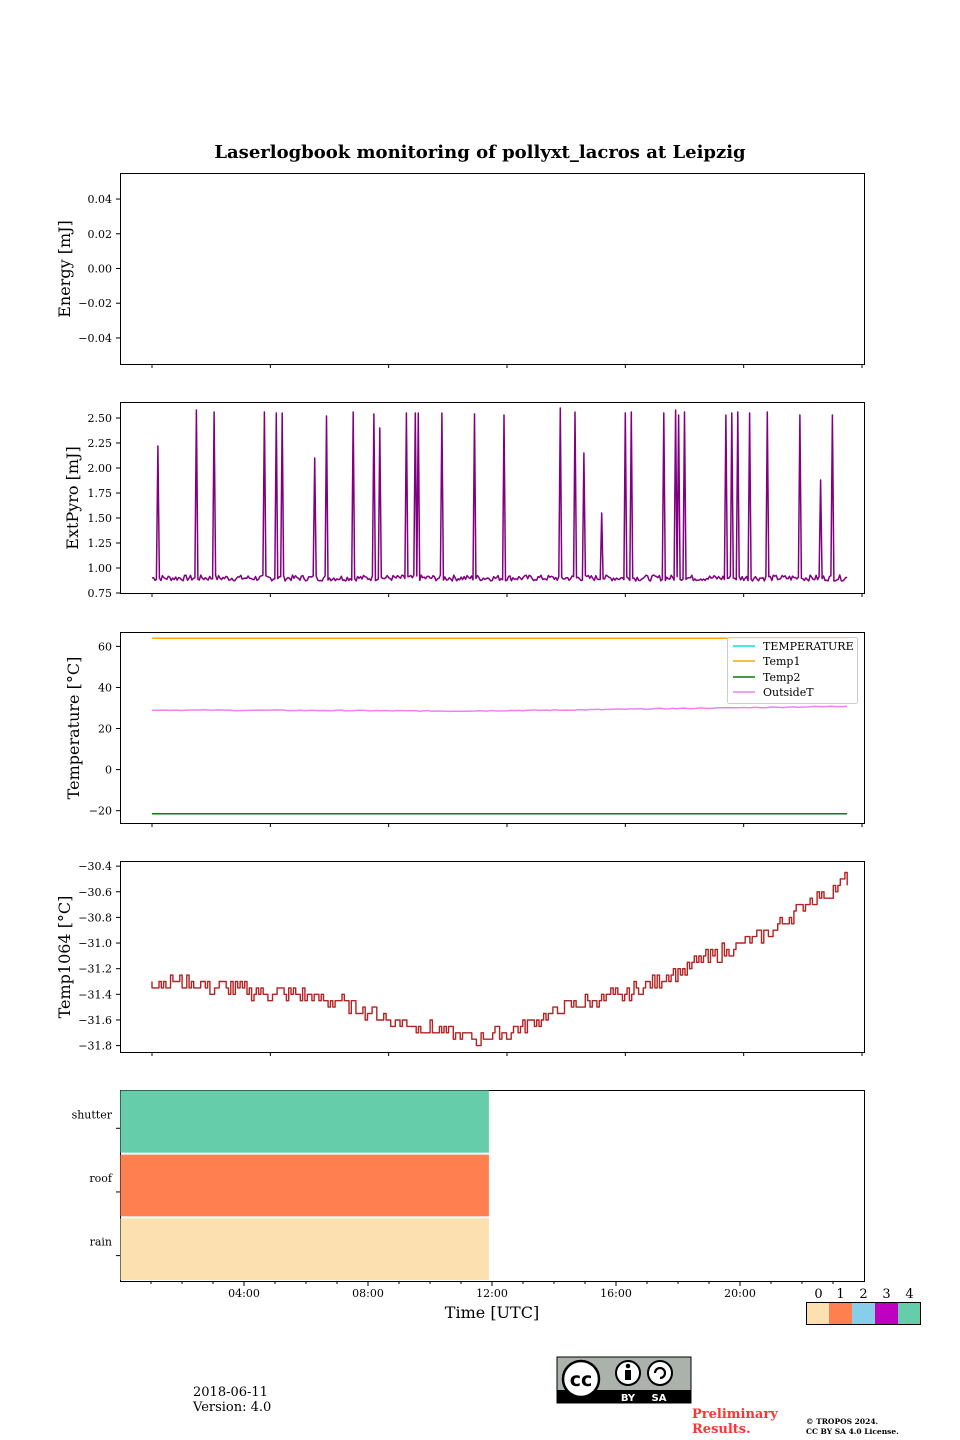 The image size is (960, 1440). What do you see at coordinates (95, 917) in the screenshot?
I see `temp1064-ytick-label: −30.8` at bounding box center [95, 917].